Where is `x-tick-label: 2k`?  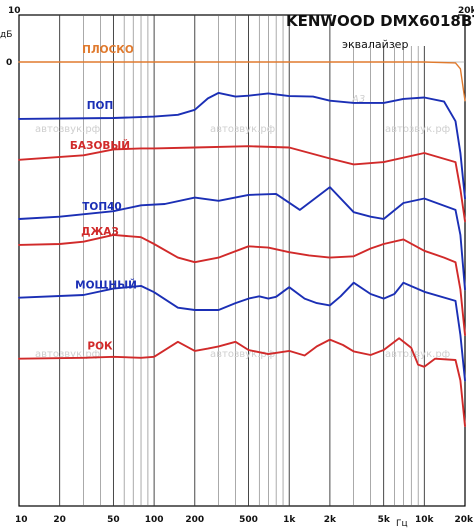 x-tick-label: 2k is located at coordinates (330, 520).